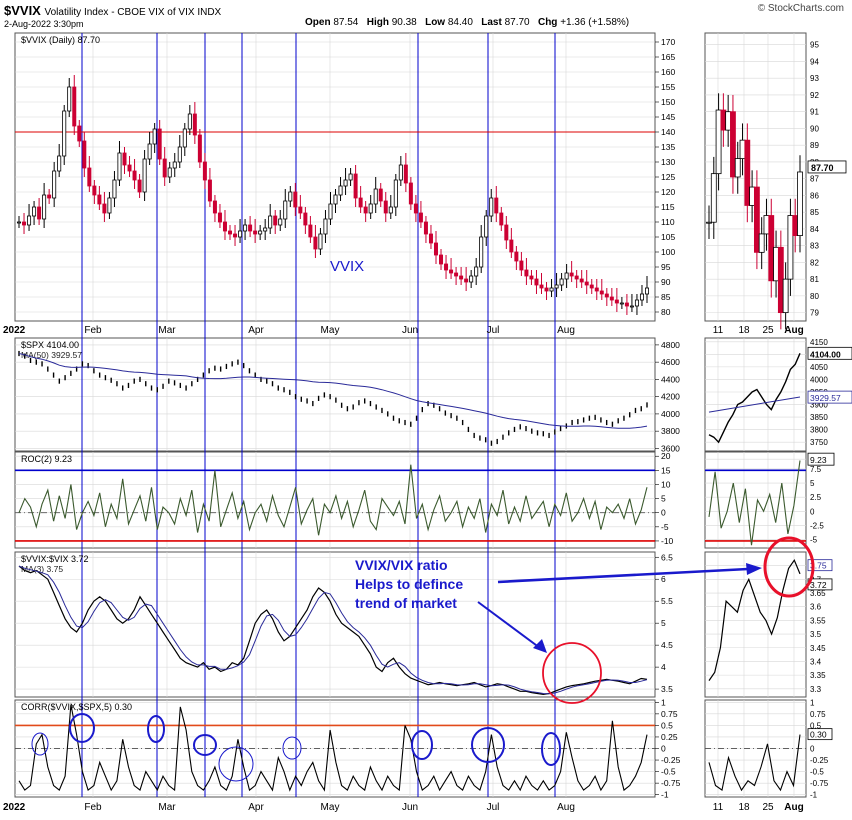  I want to click on top-axis-side-day-label: Aug, so click(793, 330).